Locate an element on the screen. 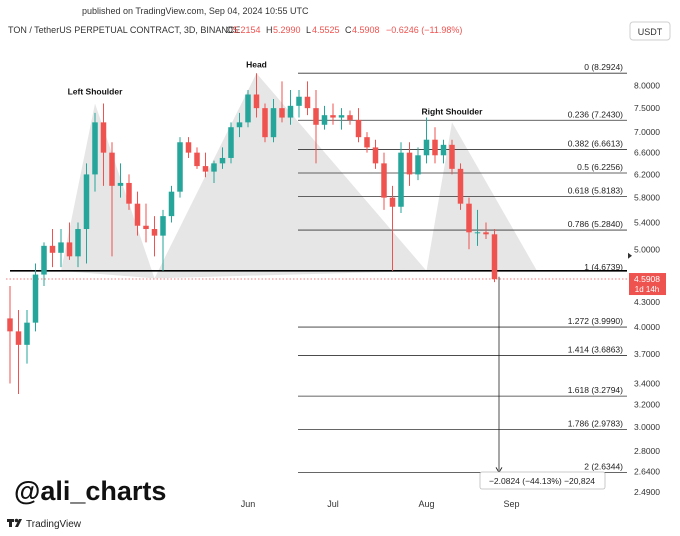  time-axis: Jun Jul Aug Sep is located at coordinates (380, 504).